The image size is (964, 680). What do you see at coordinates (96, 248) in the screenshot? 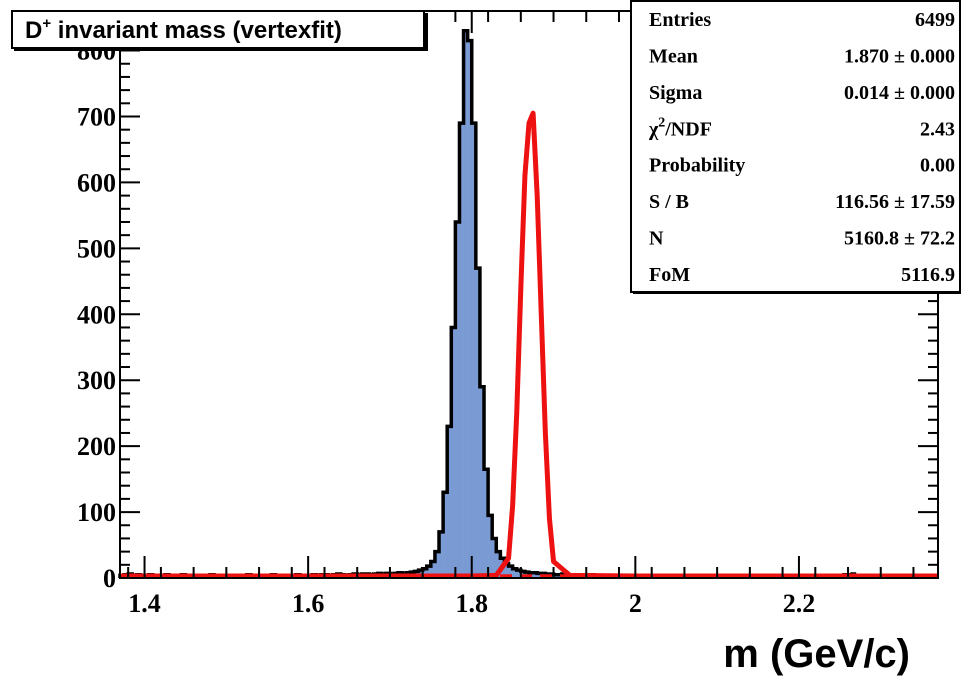
I see `y-tick-label: 500` at bounding box center [96, 248].